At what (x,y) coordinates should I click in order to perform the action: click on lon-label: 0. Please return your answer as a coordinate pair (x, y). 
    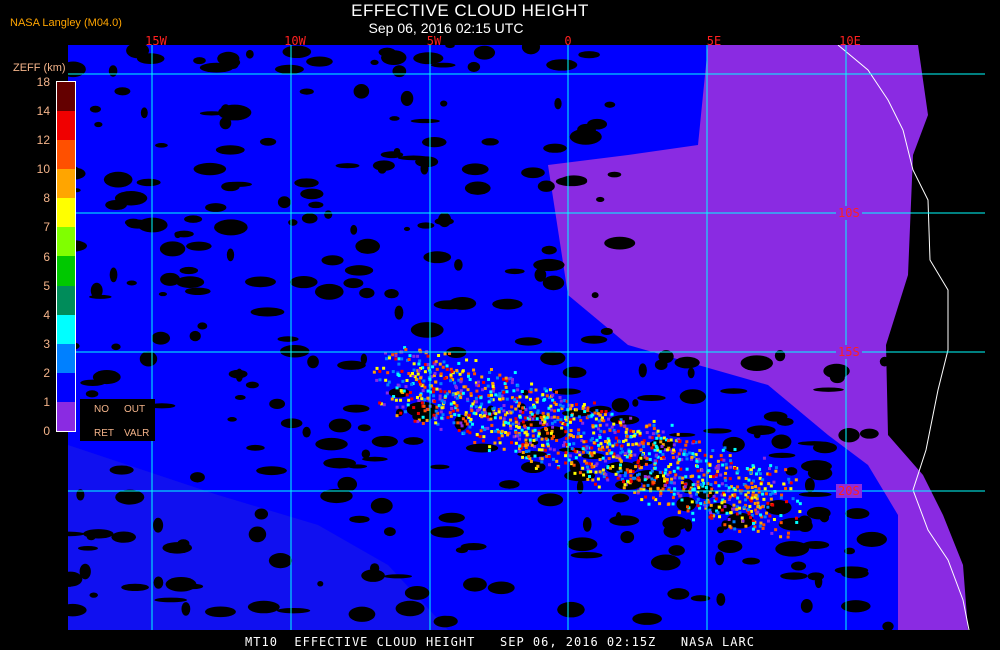
    Looking at the image, I should click on (568, 41).